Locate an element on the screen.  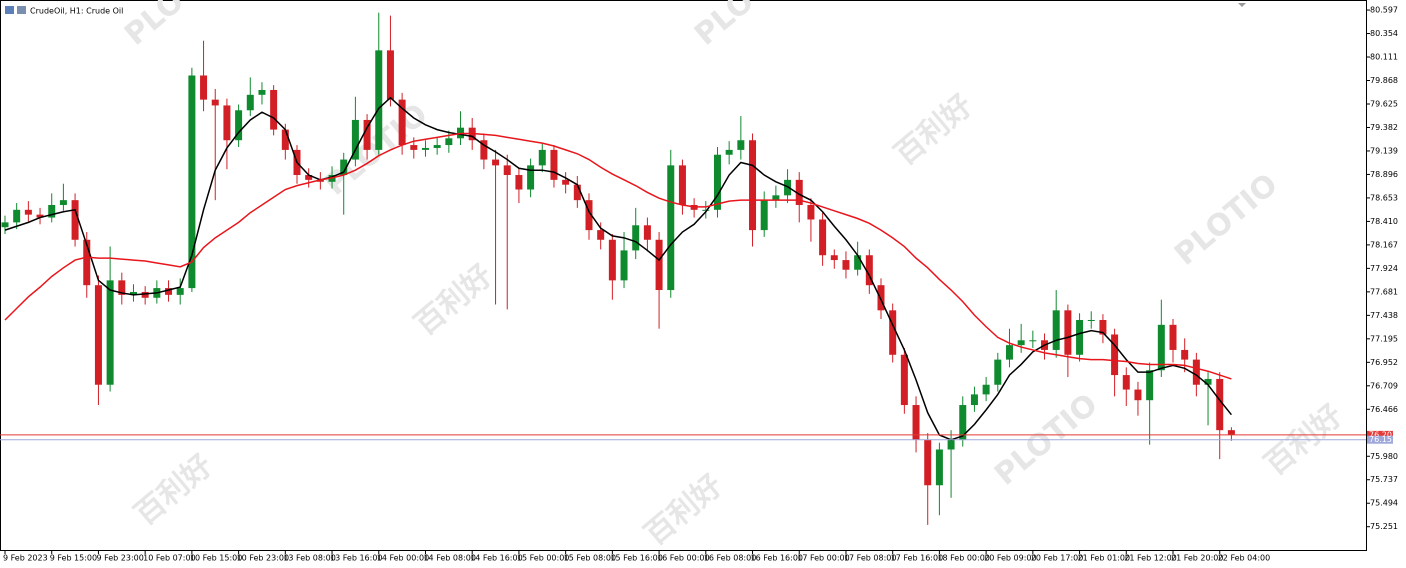
y-tick-label: 80.111 is located at coordinates (1384, 57).